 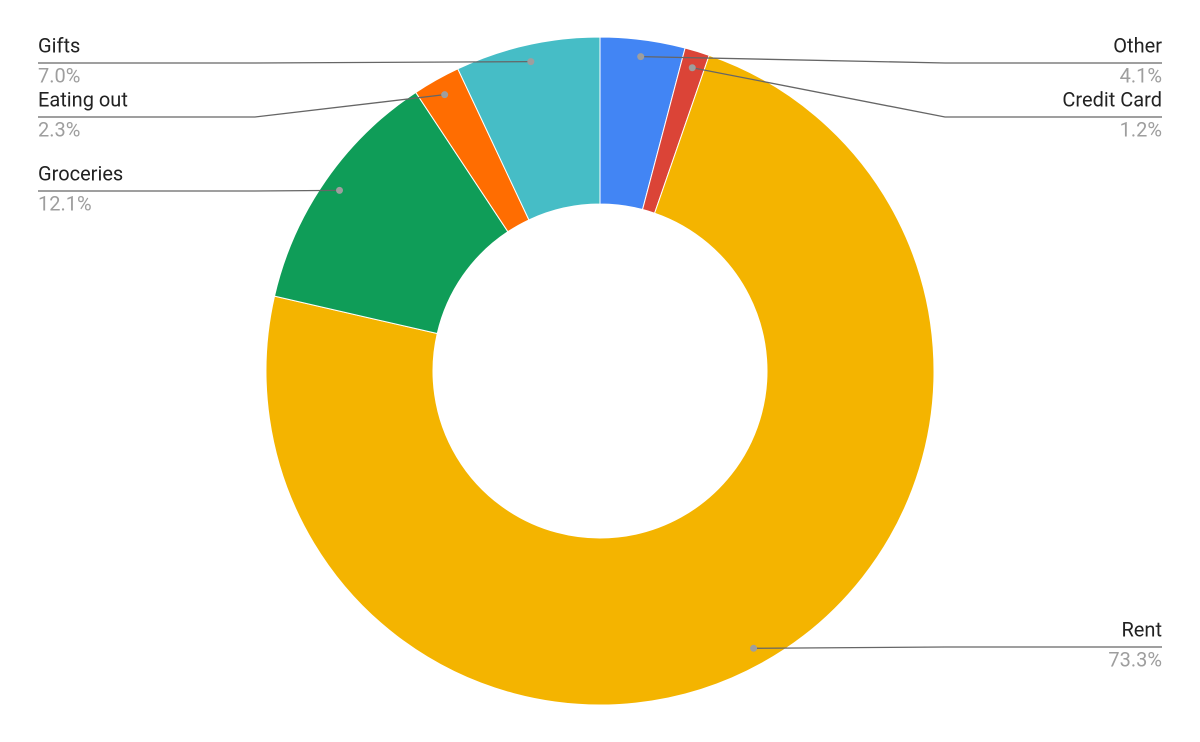 I want to click on slice-label: Credit Card, so click(x=1112, y=99).